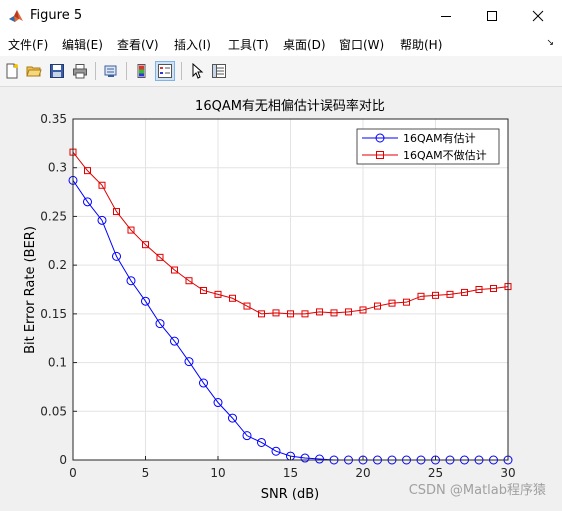  What do you see at coordinates (30, 290) in the screenshot?
I see `y-axis-label: Bit Error Rate (BER)` at bounding box center [30, 290].